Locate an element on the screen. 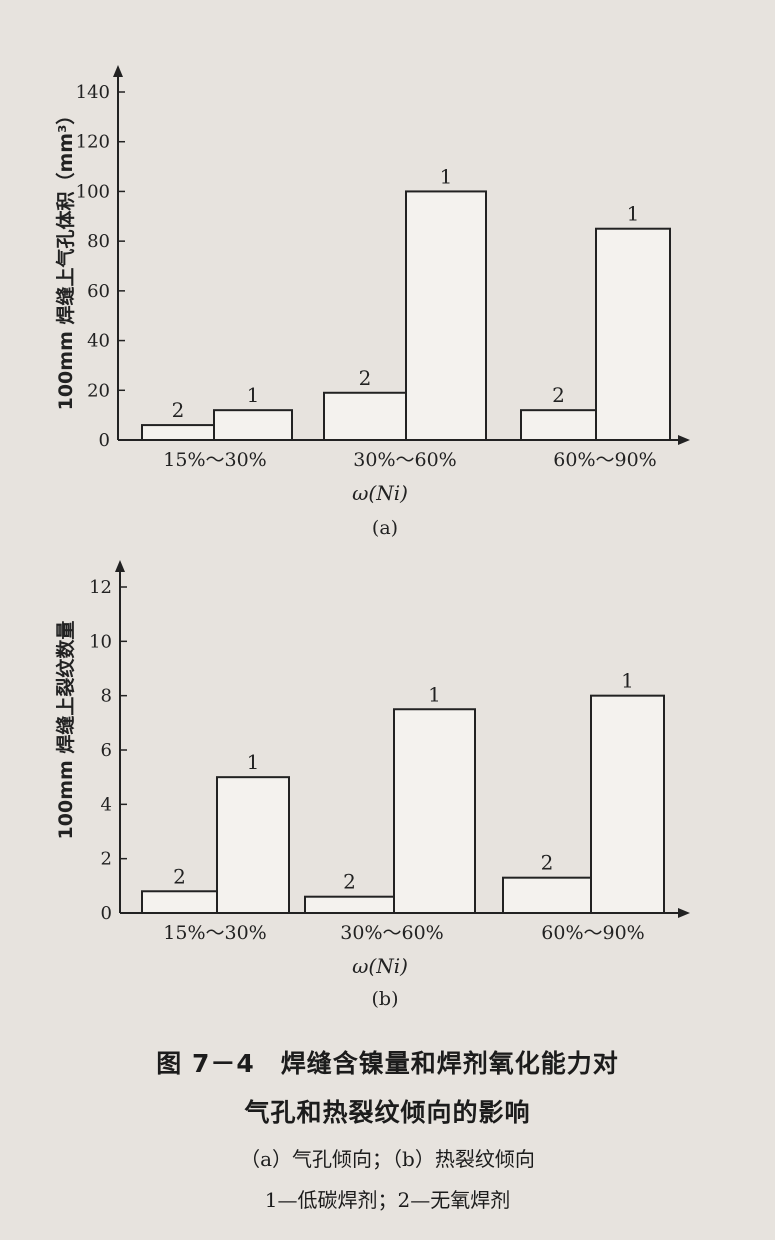 The width and height of the screenshot is (775, 1240). figure-legend-text: 1—低碳焊剂；2—无氧焊剂 is located at coordinates (387, 1200).